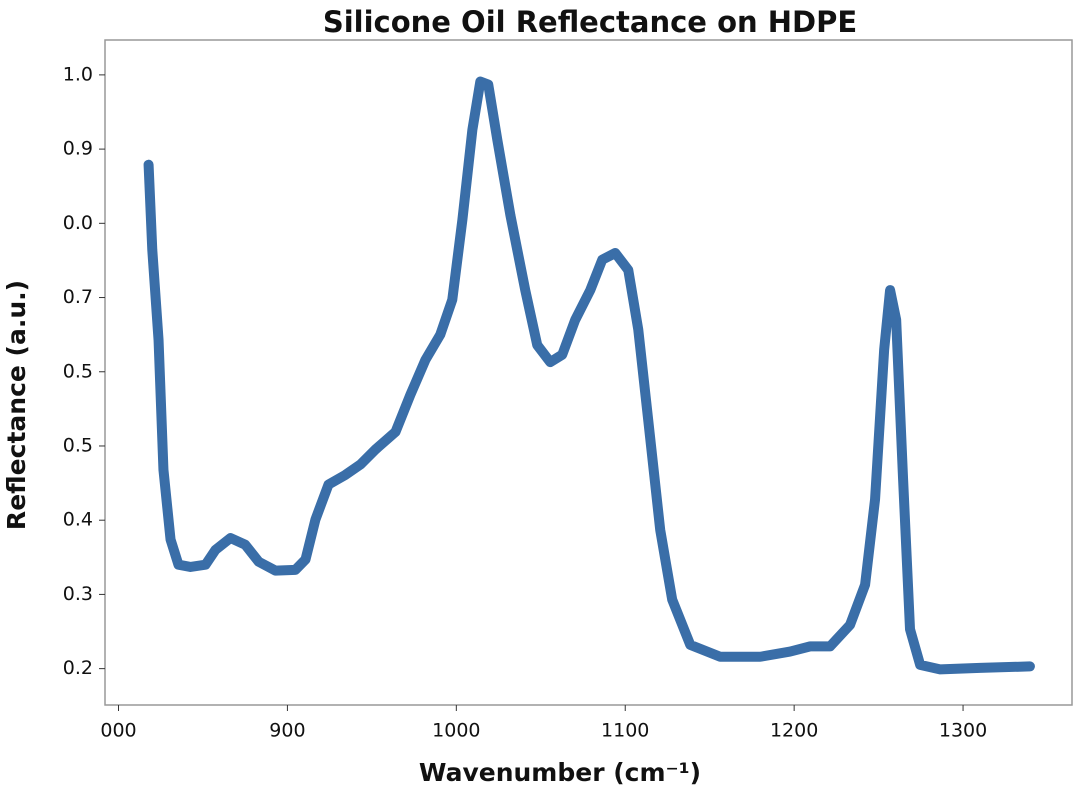  Describe the element at coordinates (625, 731) in the screenshot. I see `x-tick-label: 1100` at that location.